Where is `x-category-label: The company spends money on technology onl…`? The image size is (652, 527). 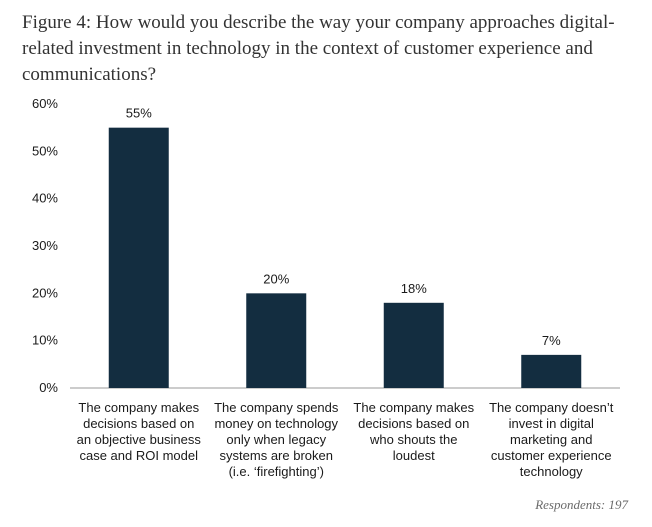 x-category-label: The company spends money on technology onl… is located at coordinates (276, 440).